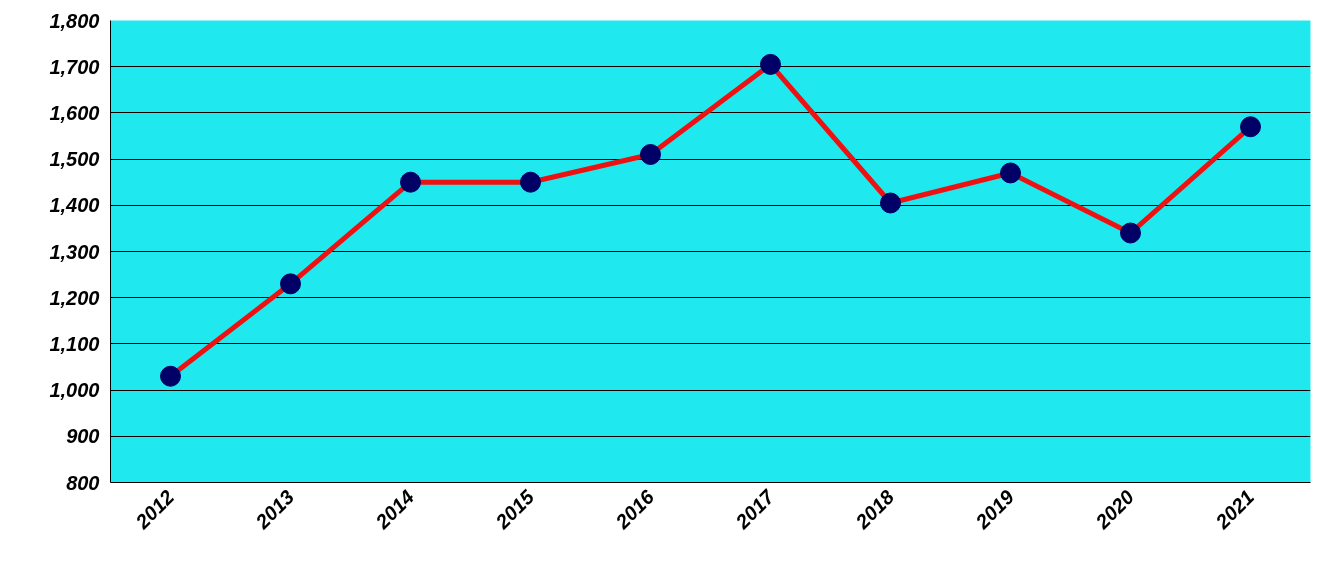 The width and height of the screenshot is (1325, 577). What do you see at coordinates (83, 436) in the screenshot?
I see `y-tick-label: 900` at bounding box center [83, 436].